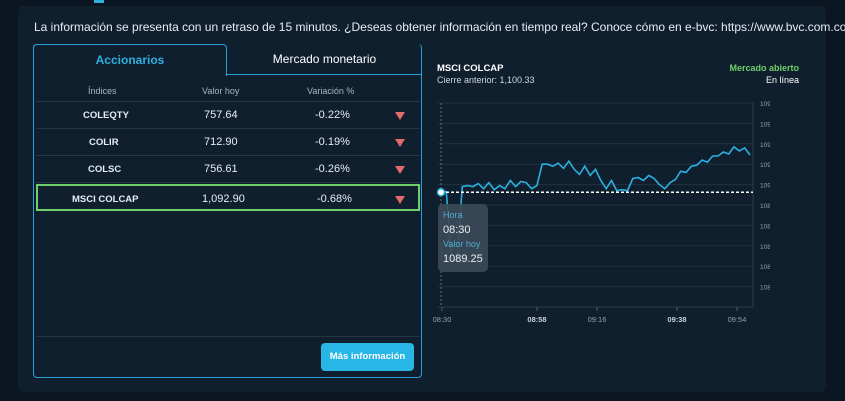  What do you see at coordinates (737, 319) in the screenshot?
I see `x-tick-label: 09:54` at bounding box center [737, 319].